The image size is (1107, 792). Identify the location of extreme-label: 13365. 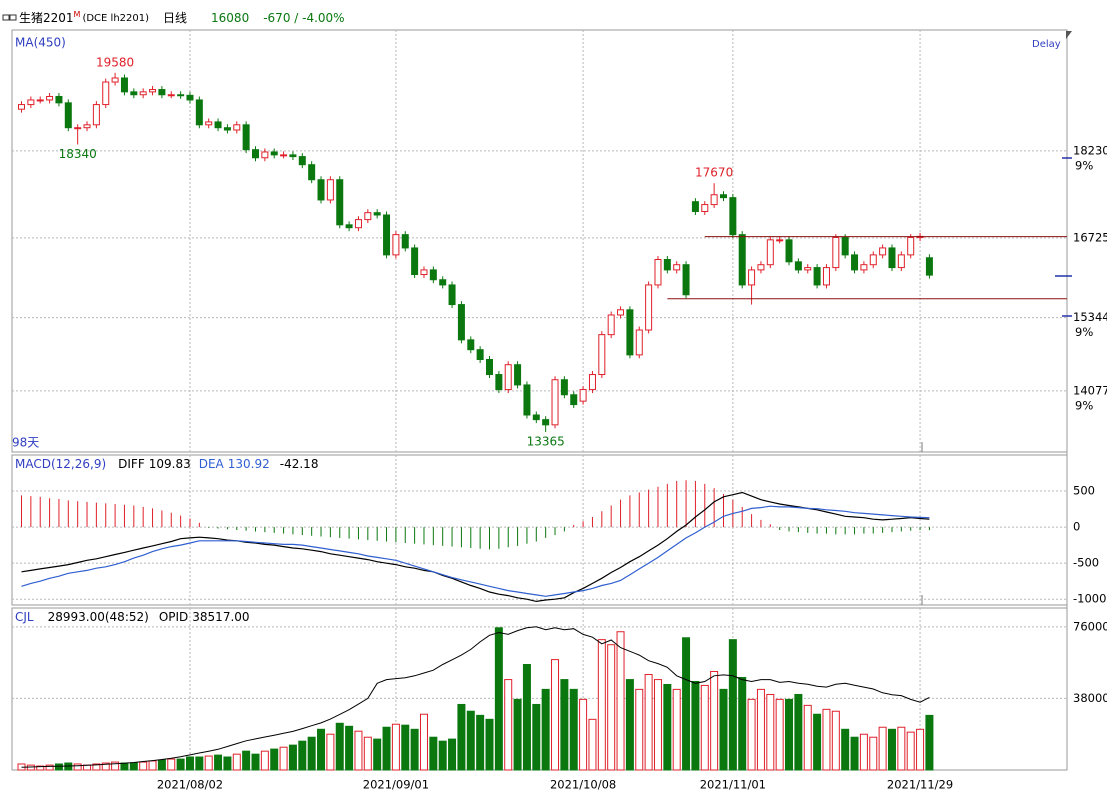
(546, 442).